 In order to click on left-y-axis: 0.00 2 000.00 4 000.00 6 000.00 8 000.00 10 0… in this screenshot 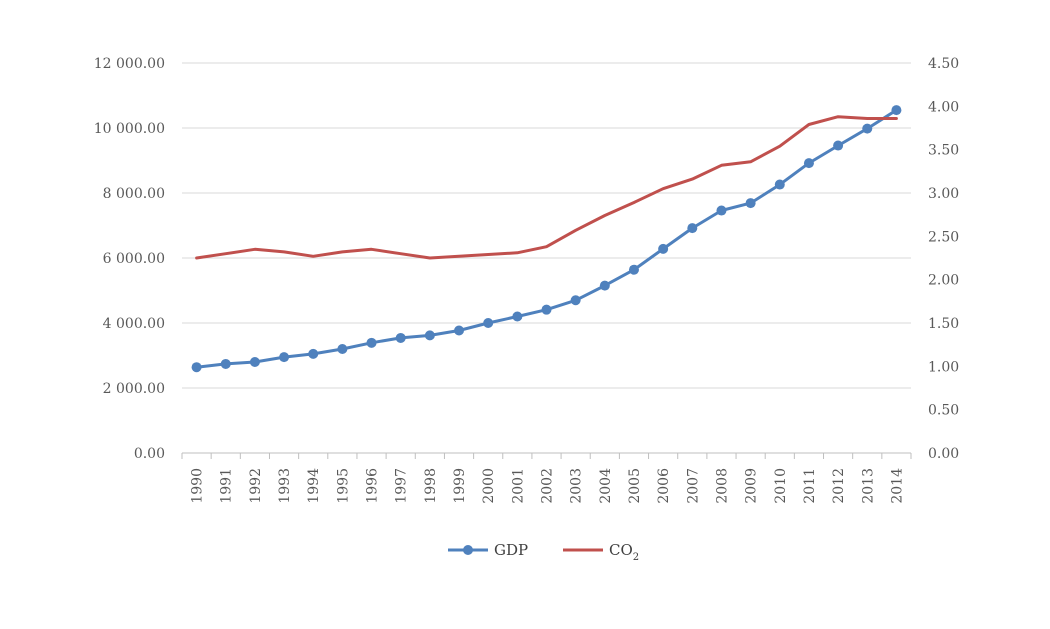, I will do `click(129, 259)`.